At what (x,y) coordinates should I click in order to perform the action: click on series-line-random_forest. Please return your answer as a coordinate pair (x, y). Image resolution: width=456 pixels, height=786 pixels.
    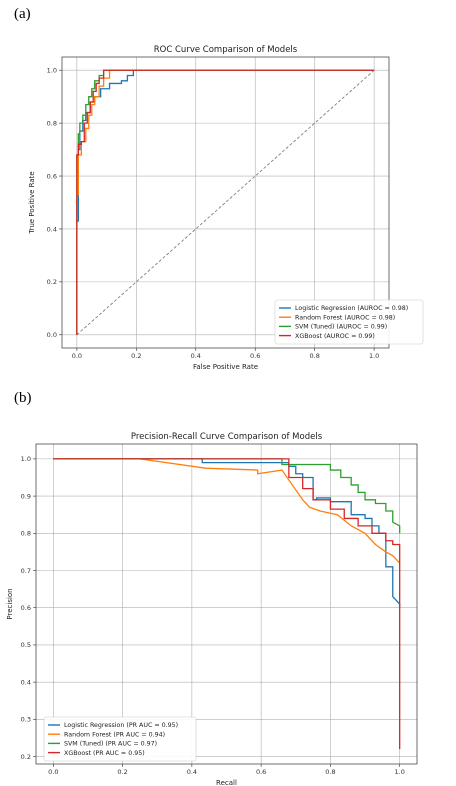
    Looking at the image, I should click on (227, 511).